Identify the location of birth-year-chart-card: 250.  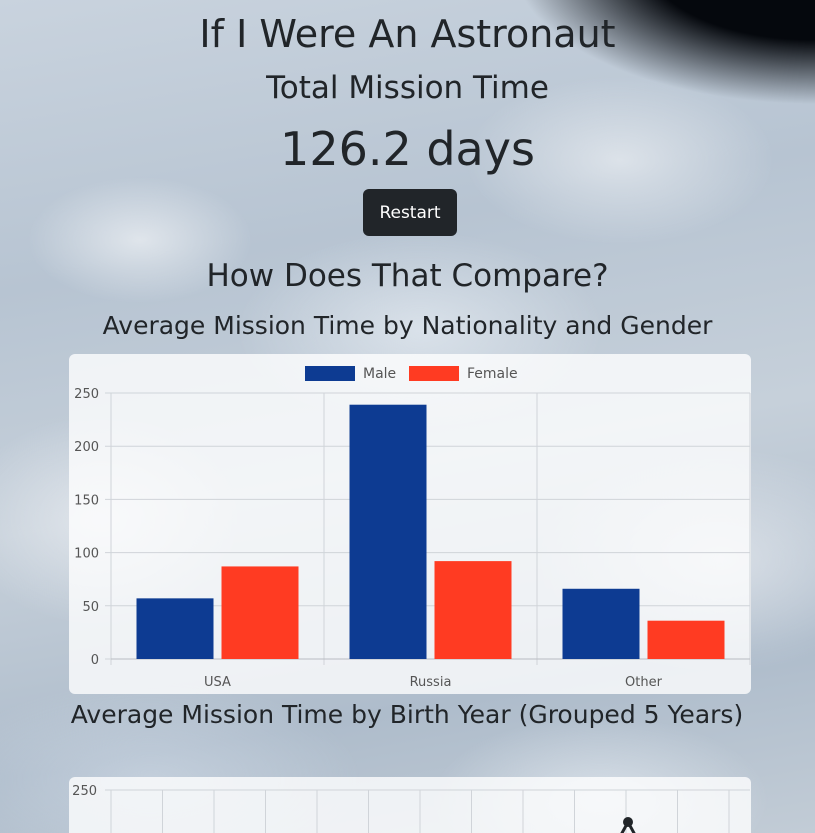
(410, 805).